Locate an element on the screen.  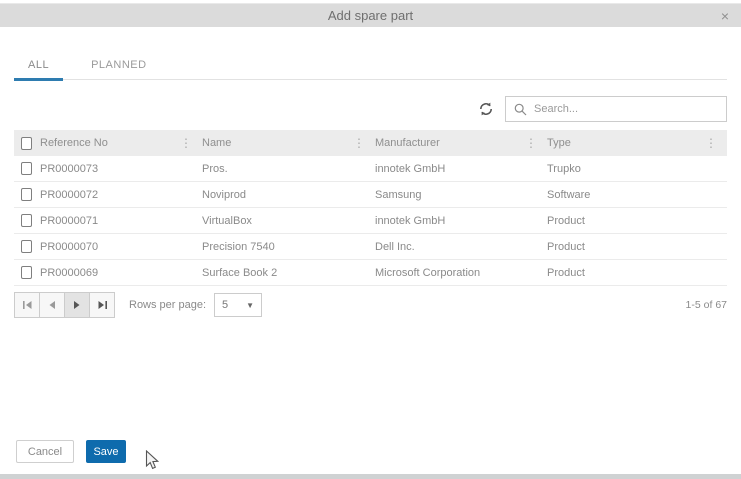
cell-name: Pros. is located at coordinates (215, 168).